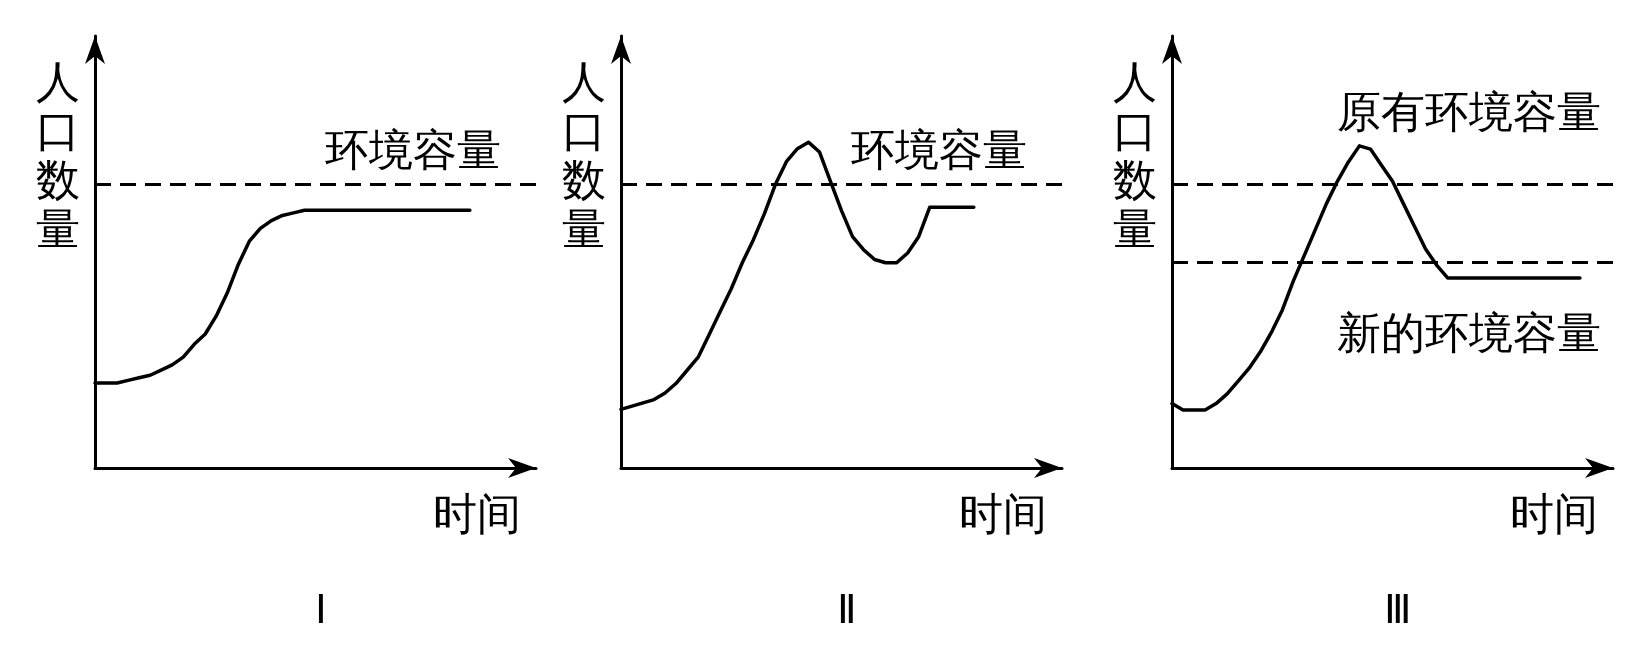 The image size is (1652, 655). Describe the element at coordinates (1469, 113) in the screenshot. I see `ref-line-label: 原有环境容量` at that location.